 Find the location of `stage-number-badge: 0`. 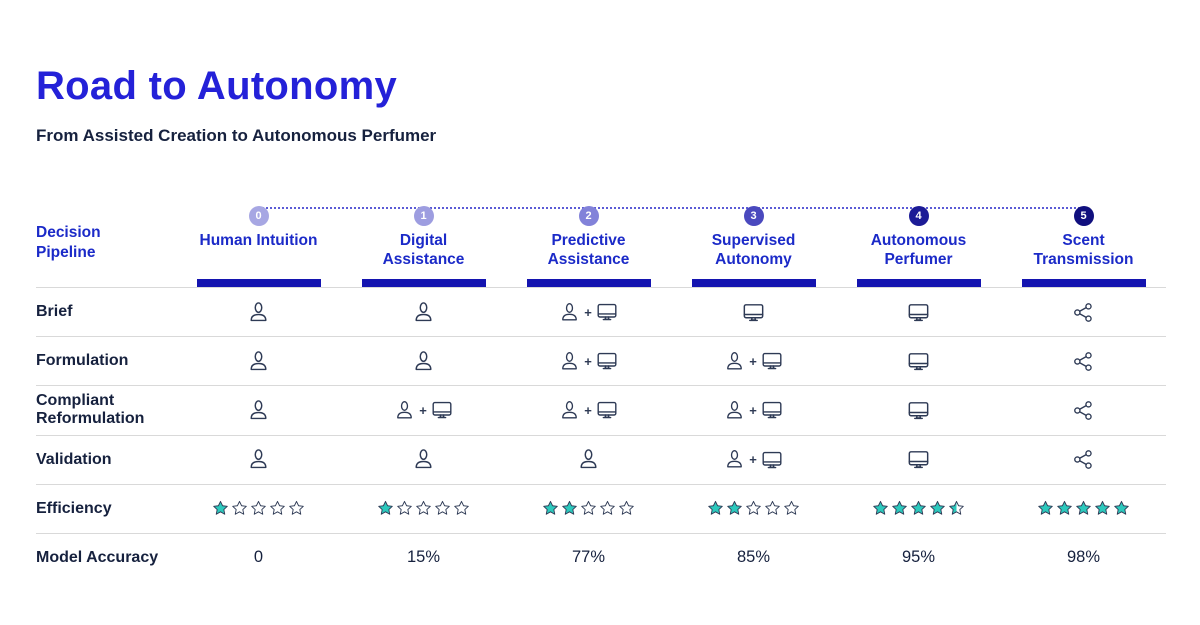

stage-number-badge: 0 is located at coordinates (258, 216).